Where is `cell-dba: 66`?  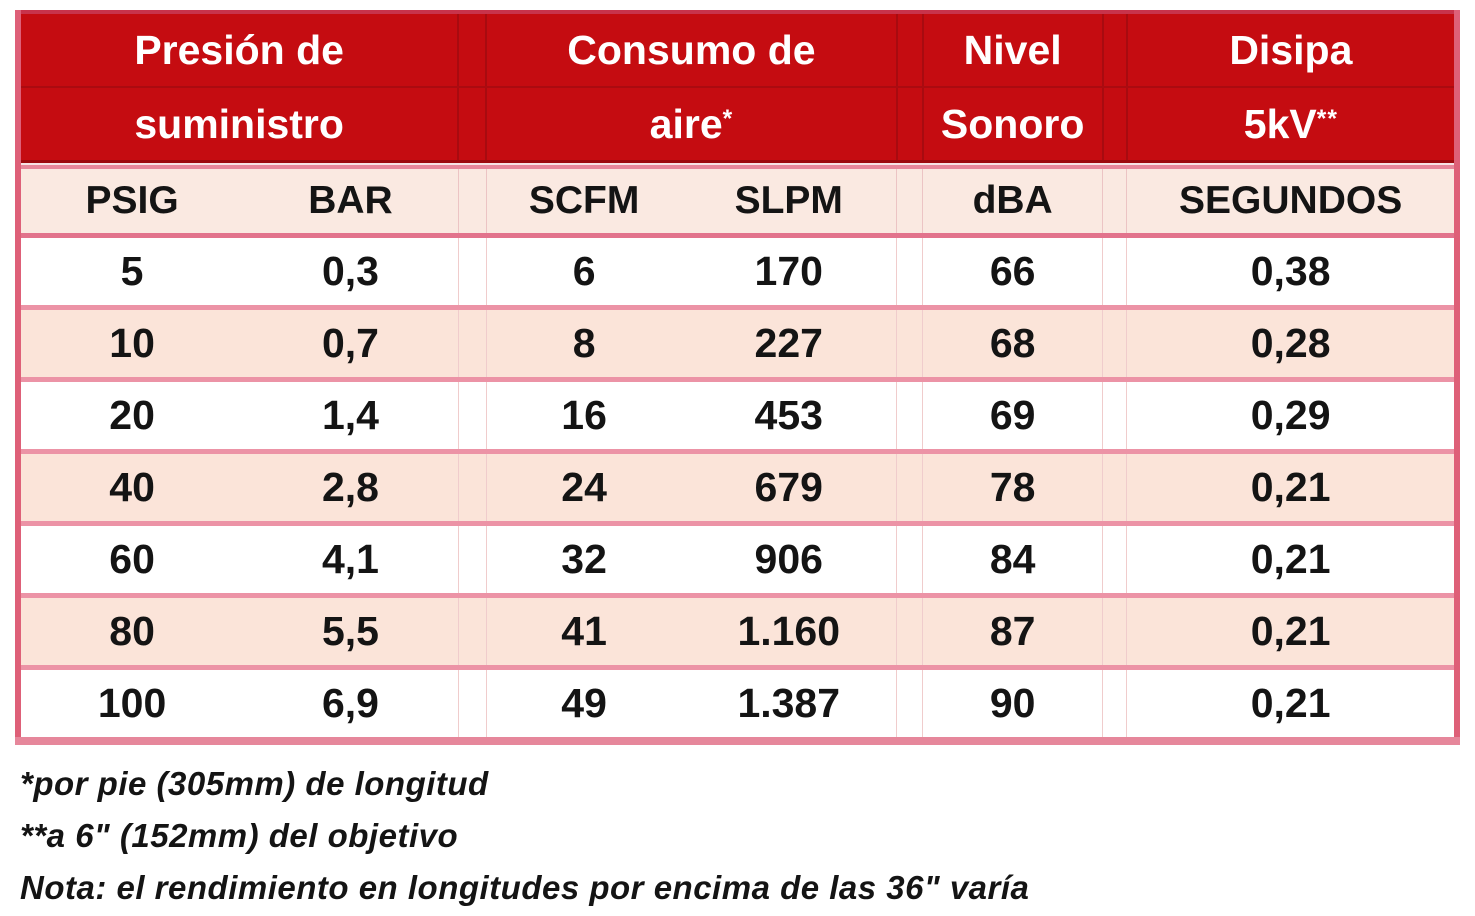
cell-dba: 66 is located at coordinates (1012, 271).